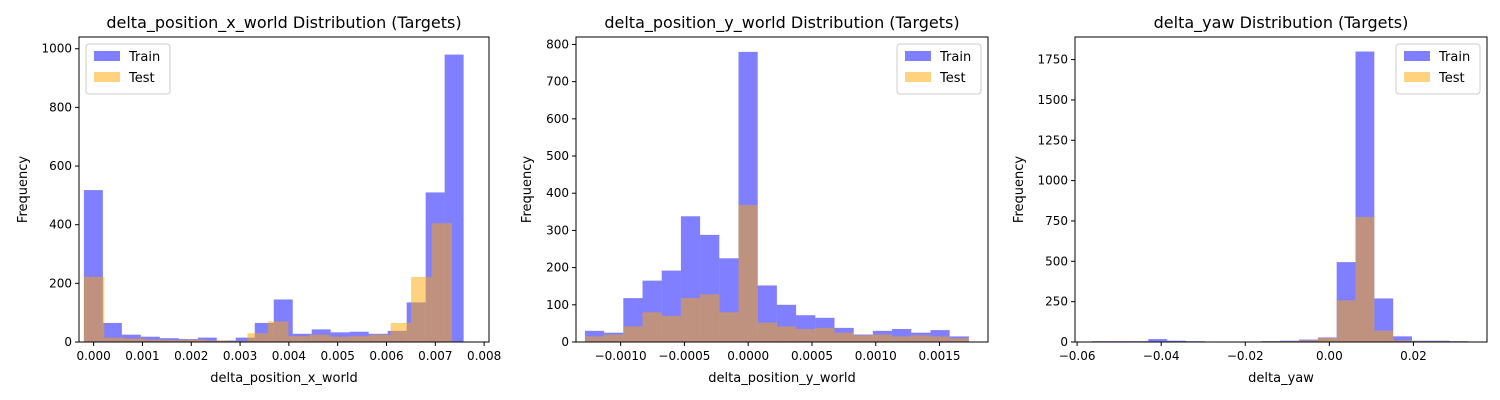 Image resolution: width=1500 pixels, height=400 pixels. What do you see at coordinates (1161, 356) in the screenshot?
I see `x-tick-label: −0.04` at bounding box center [1161, 356].